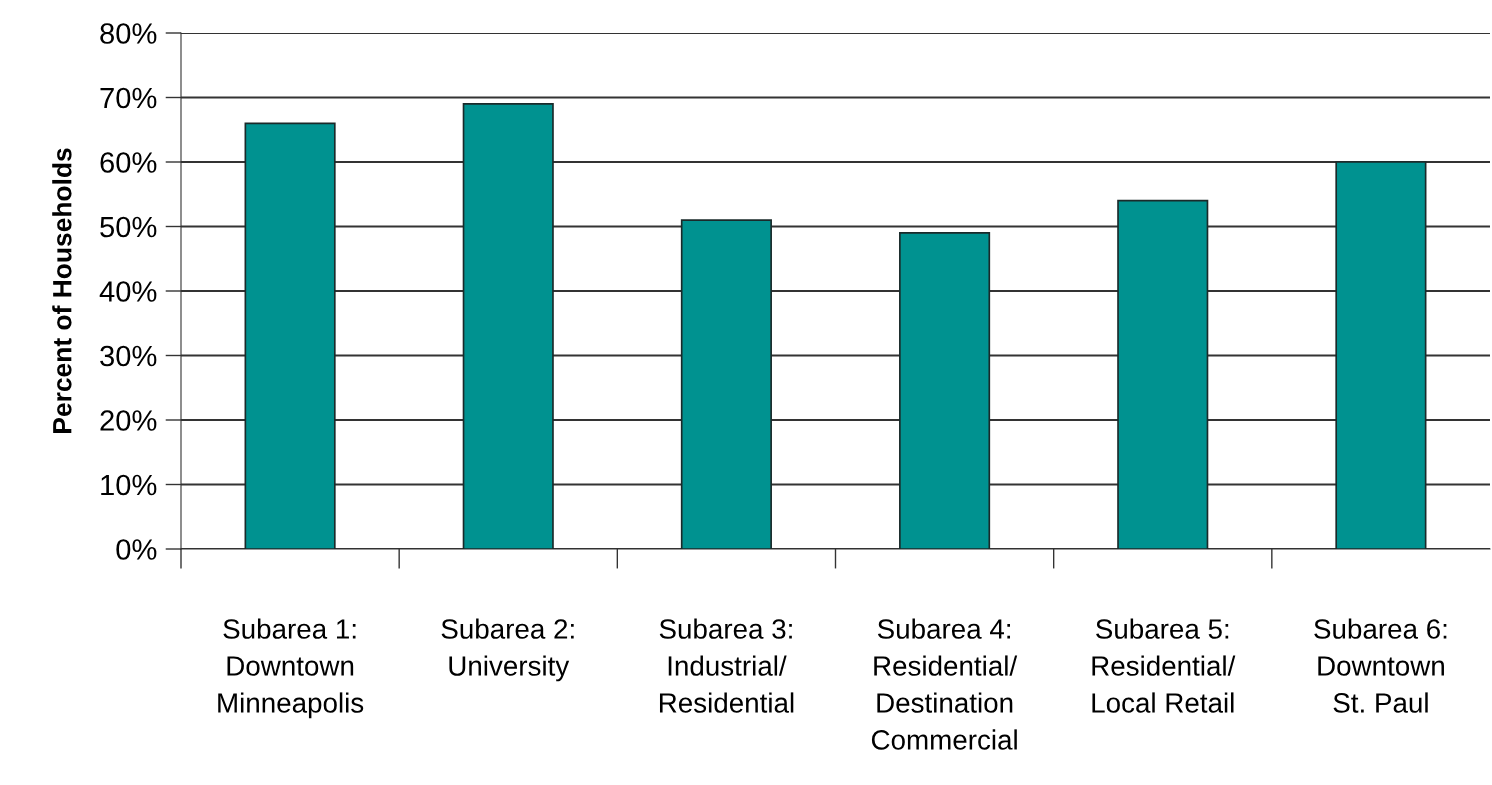  Describe the element at coordinates (507, 650) in the screenshot. I see `x-tick-label: Subarea 2: University` at that location.